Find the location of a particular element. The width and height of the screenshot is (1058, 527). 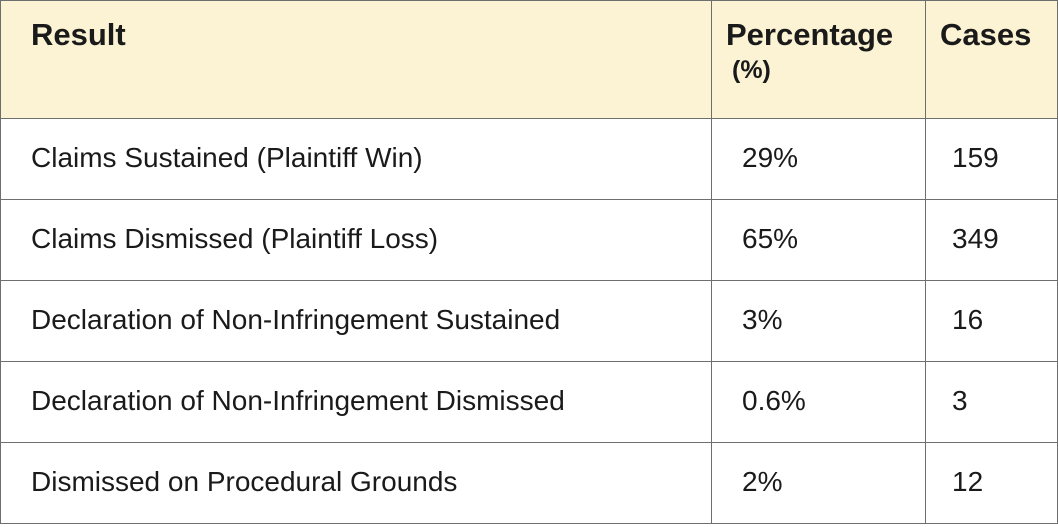

cell-result: Claims Dismissed (Plaintiff Loss) is located at coordinates (356, 240).